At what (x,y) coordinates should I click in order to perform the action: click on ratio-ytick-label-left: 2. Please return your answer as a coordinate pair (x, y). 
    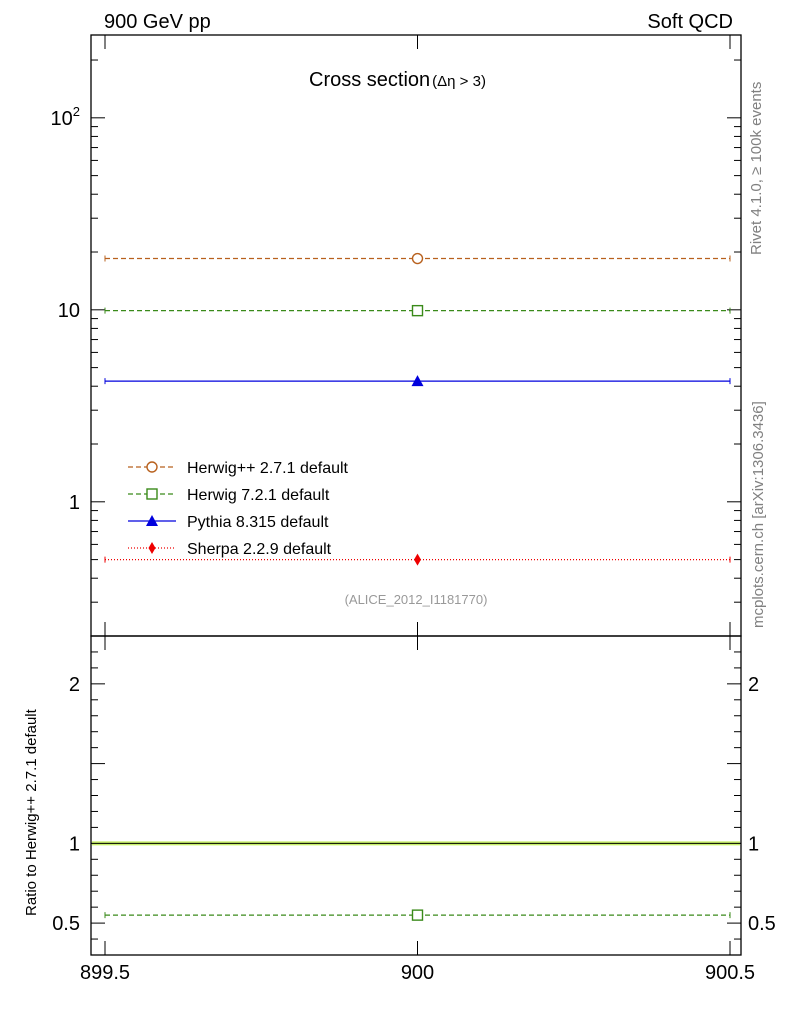
    Looking at the image, I should click on (74, 685).